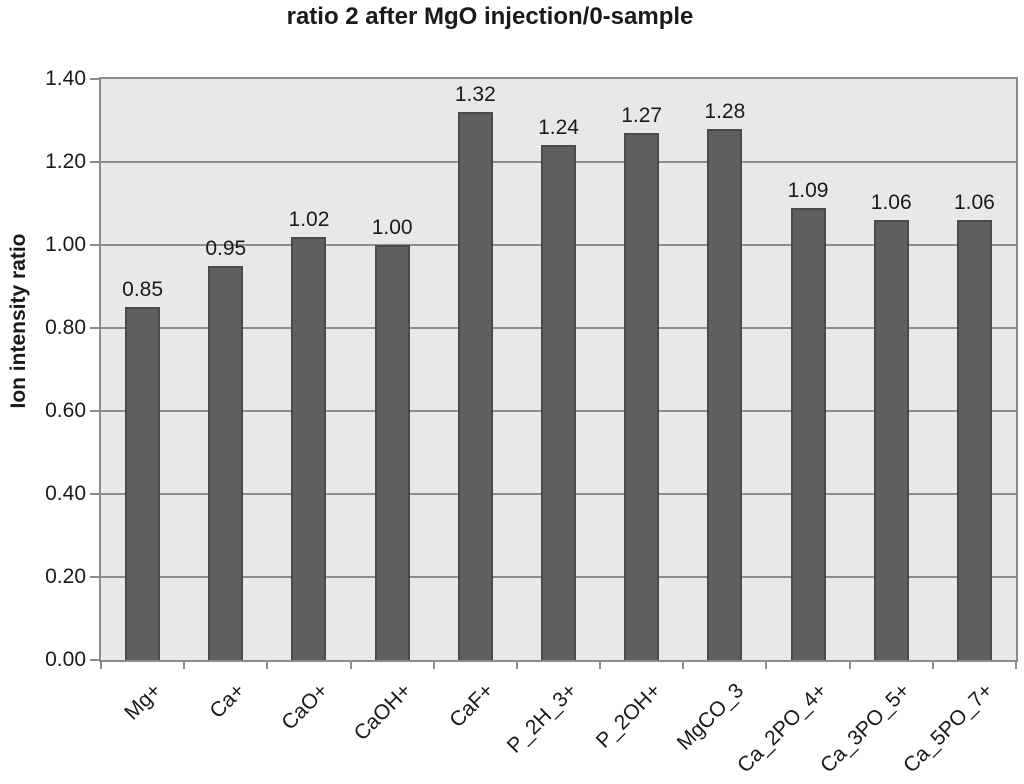  Describe the element at coordinates (65, 244) in the screenshot. I see `y-tick-label: 1.00` at that location.